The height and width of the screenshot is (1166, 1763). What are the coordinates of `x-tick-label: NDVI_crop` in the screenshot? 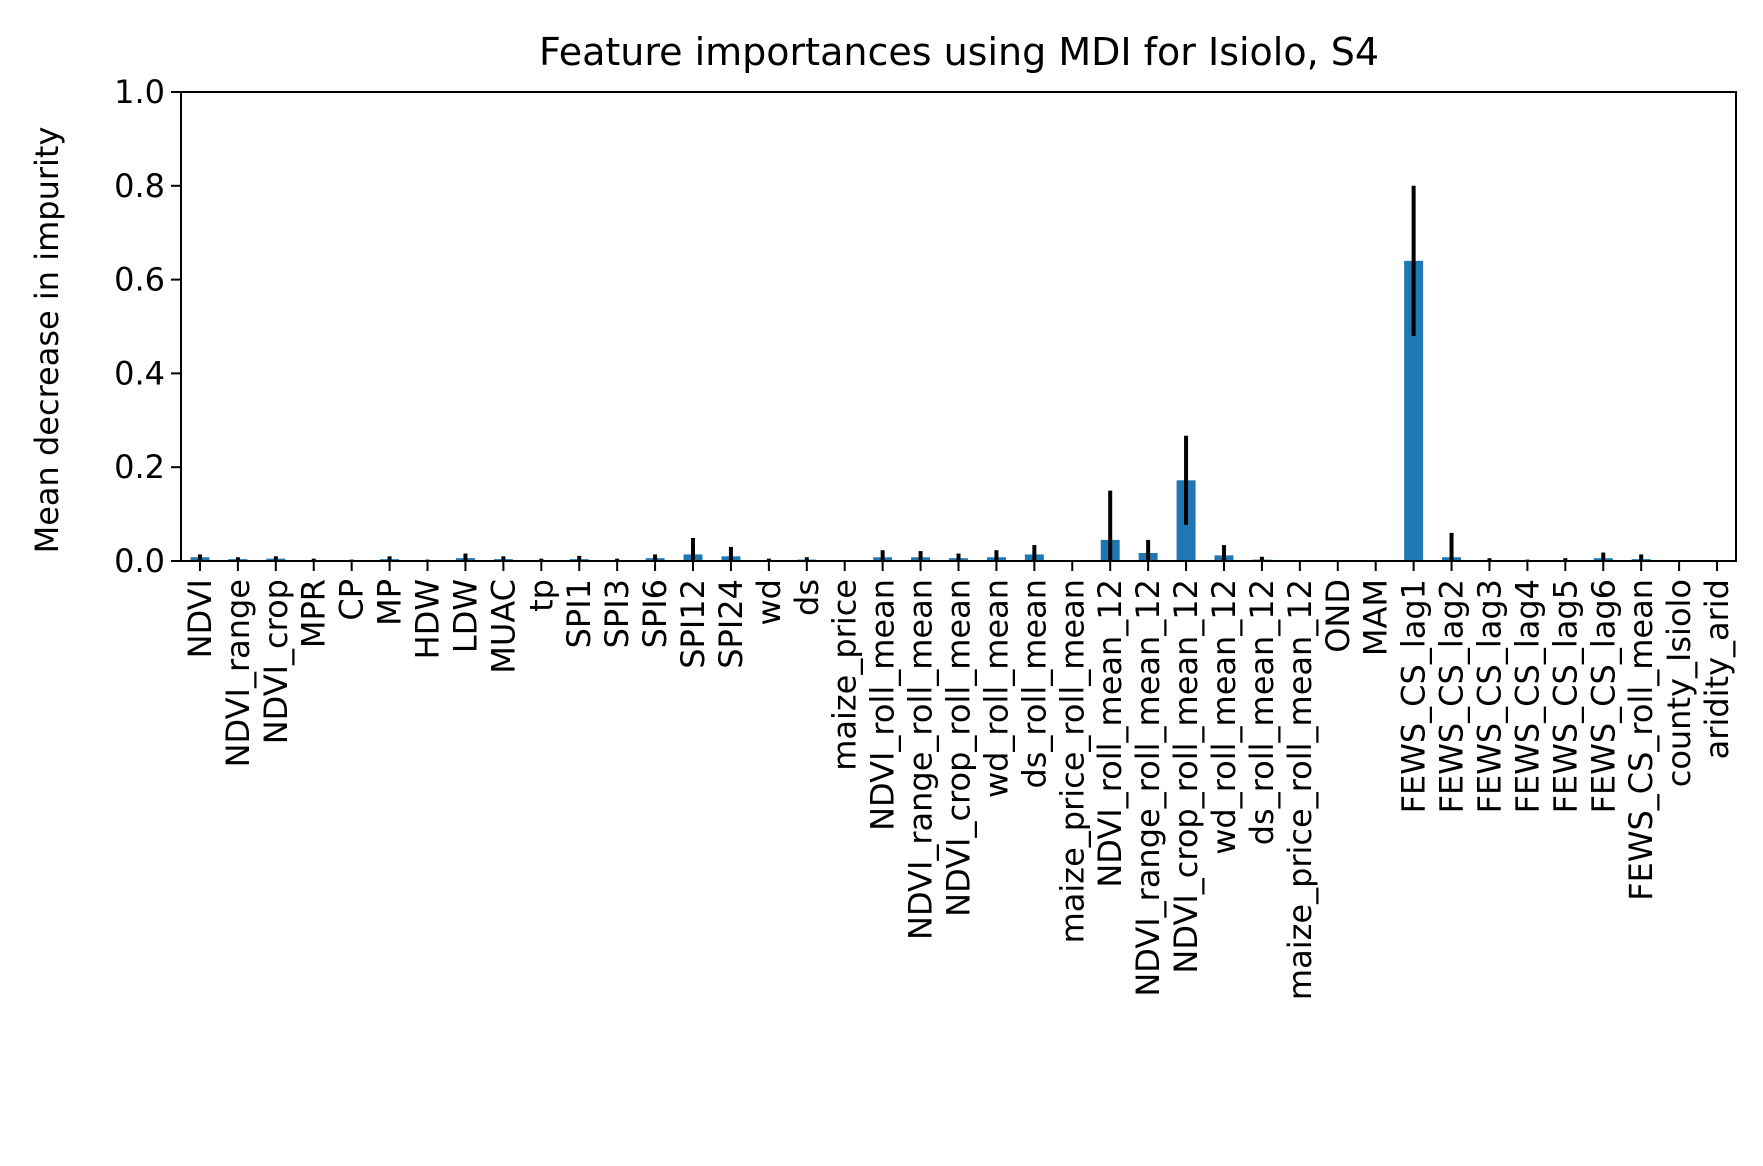 It's located at (276, 661).